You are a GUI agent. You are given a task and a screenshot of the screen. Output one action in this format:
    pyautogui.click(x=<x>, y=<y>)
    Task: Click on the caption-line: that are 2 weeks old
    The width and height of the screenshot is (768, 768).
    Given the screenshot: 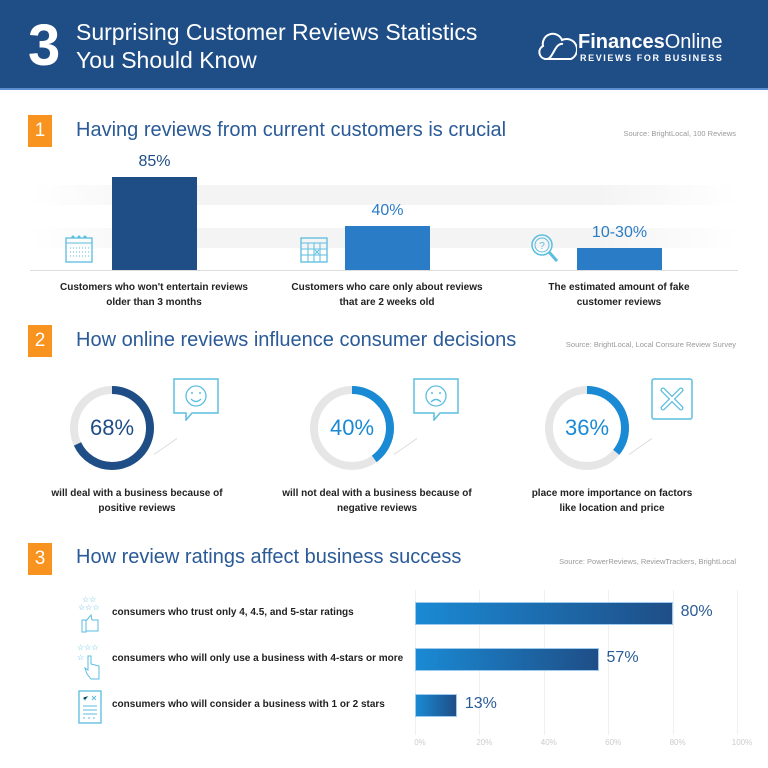 What is the action you would take?
    pyautogui.click(x=387, y=302)
    